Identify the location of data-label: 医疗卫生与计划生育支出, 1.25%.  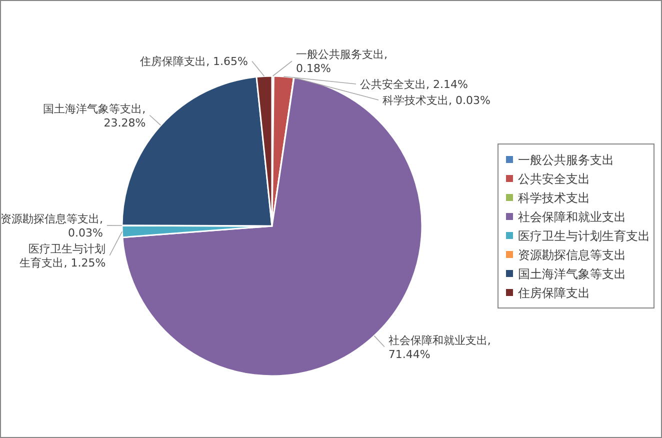
(63, 256).